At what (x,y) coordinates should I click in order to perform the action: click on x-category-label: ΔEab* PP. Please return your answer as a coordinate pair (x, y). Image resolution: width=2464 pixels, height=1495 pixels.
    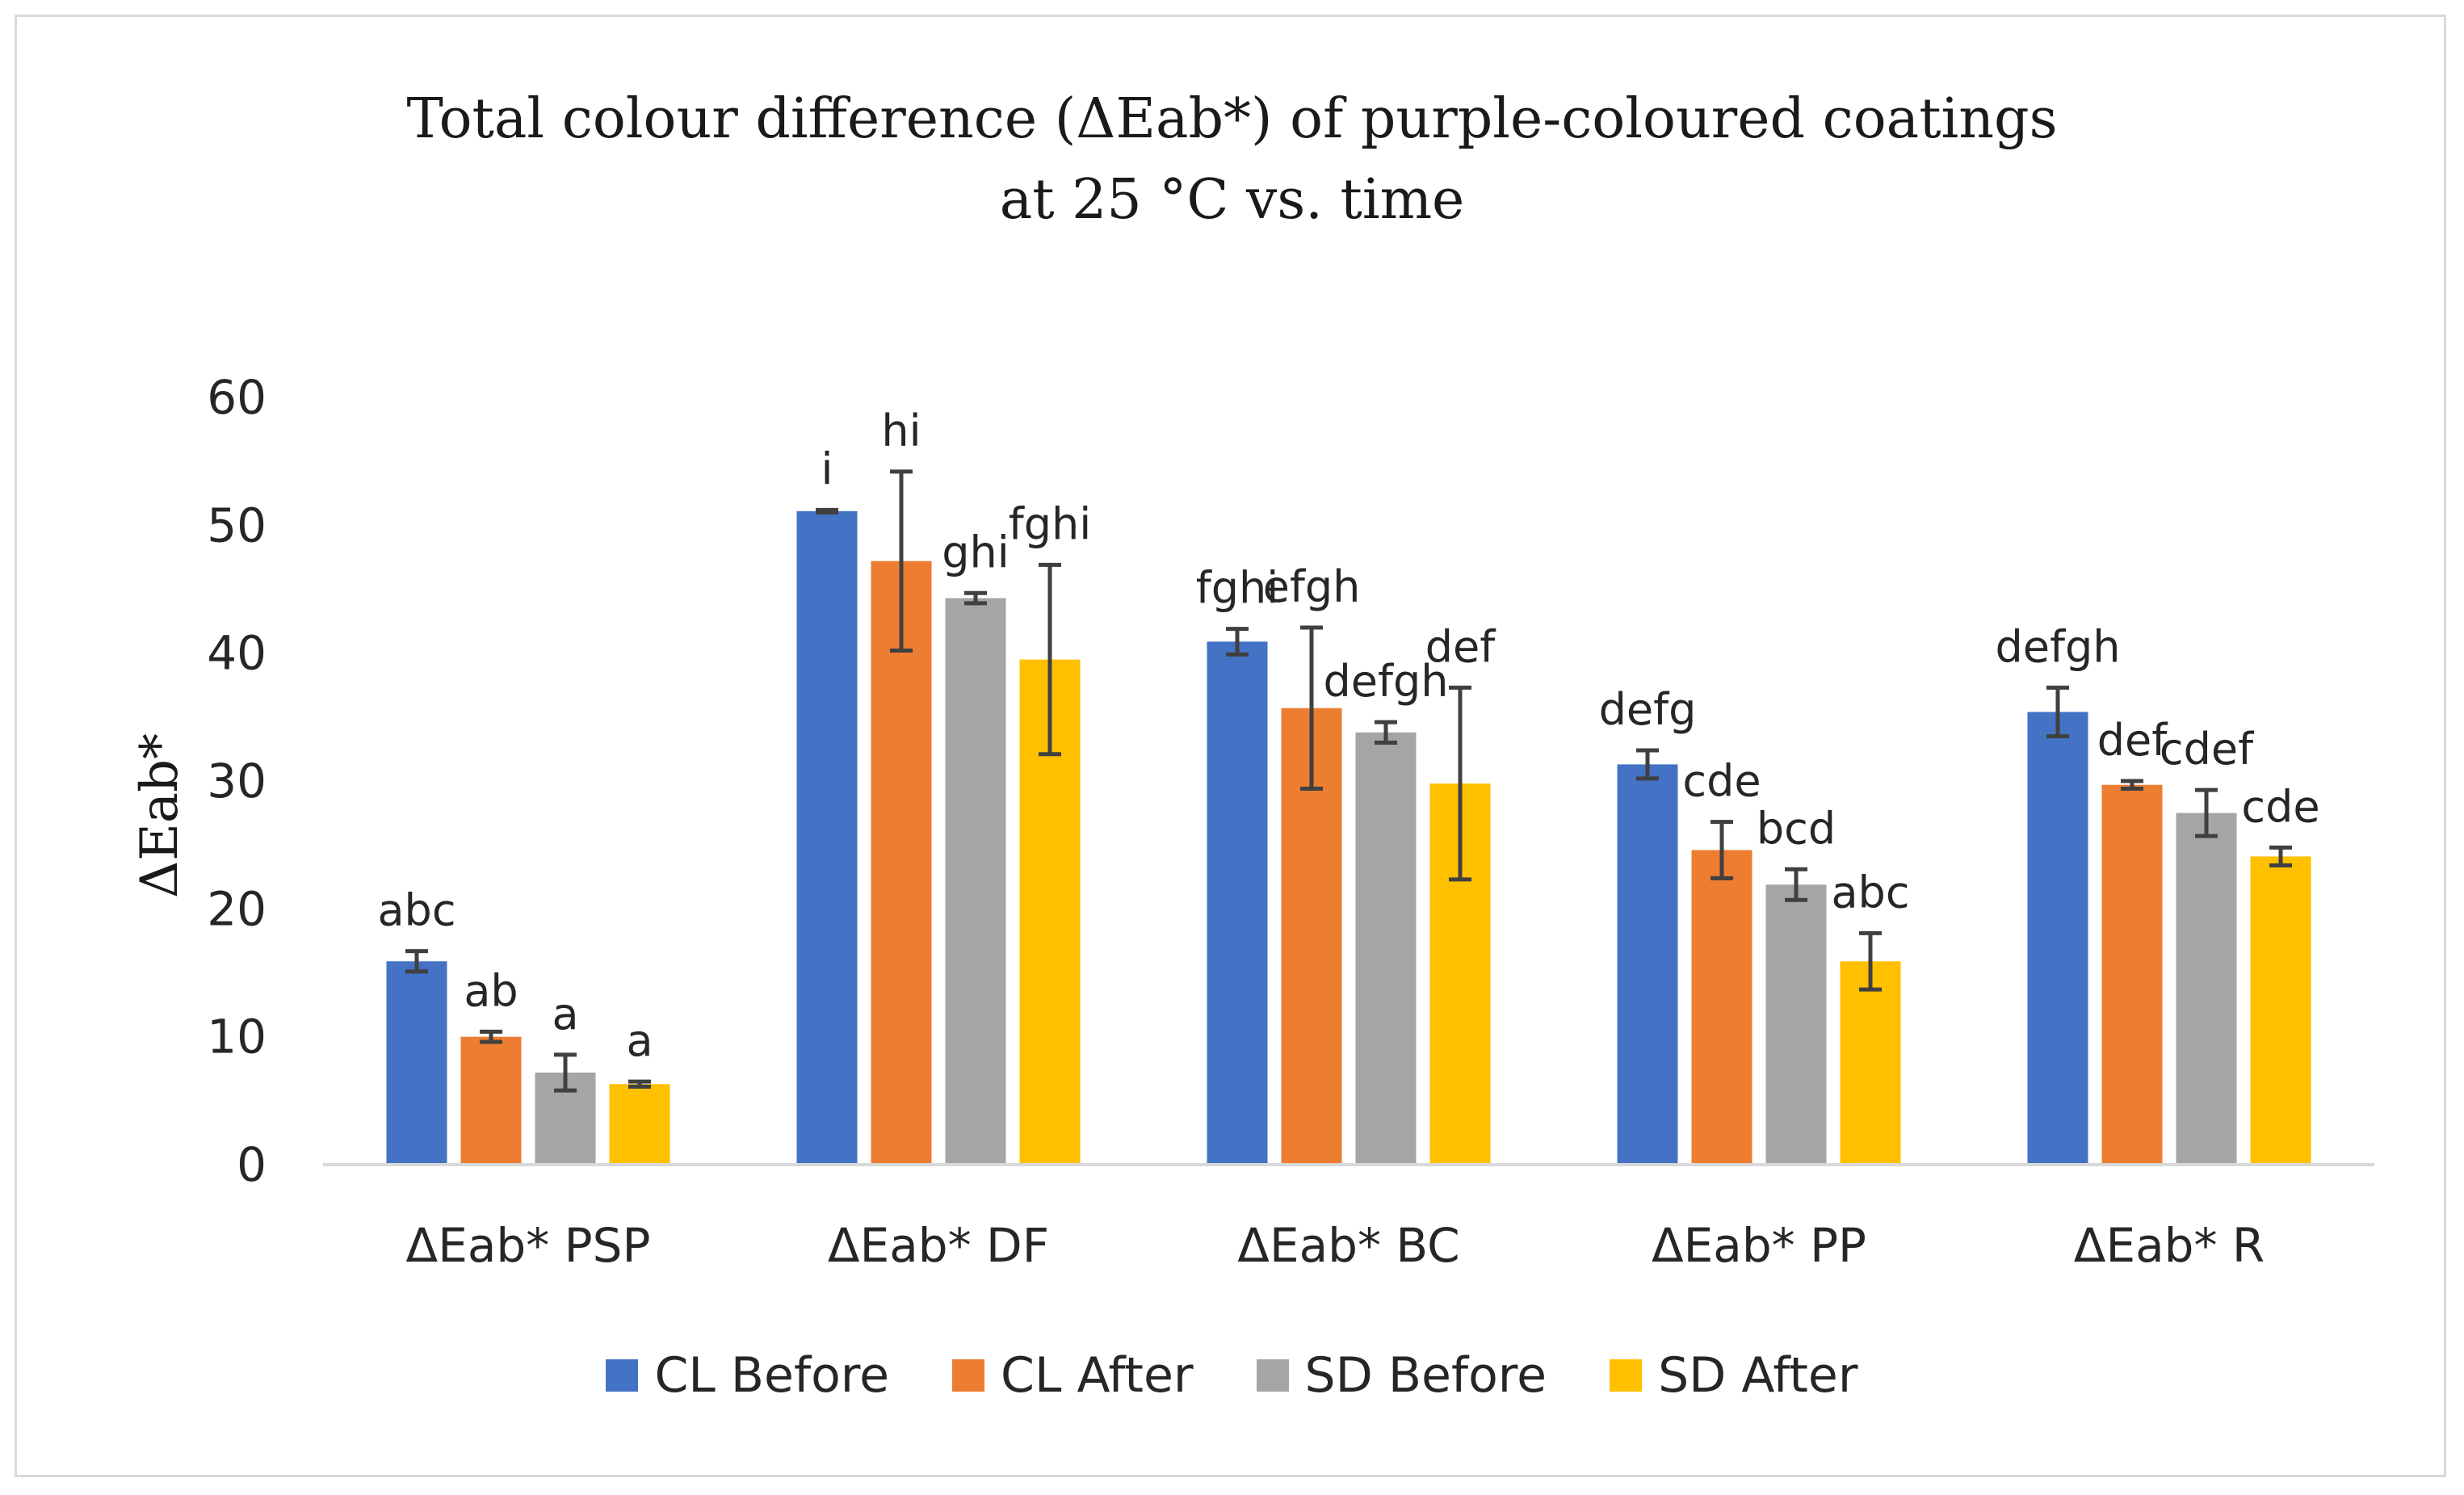
    Looking at the image, I should click on (1759, 1245).